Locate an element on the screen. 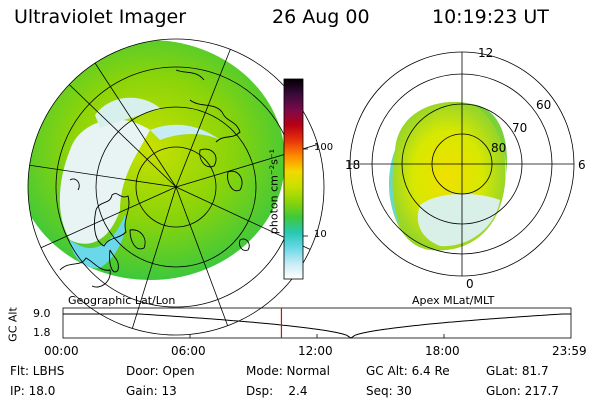 This screenshot has width=600, height=400. colorbar-ticks is located at coordinates (305, 192).